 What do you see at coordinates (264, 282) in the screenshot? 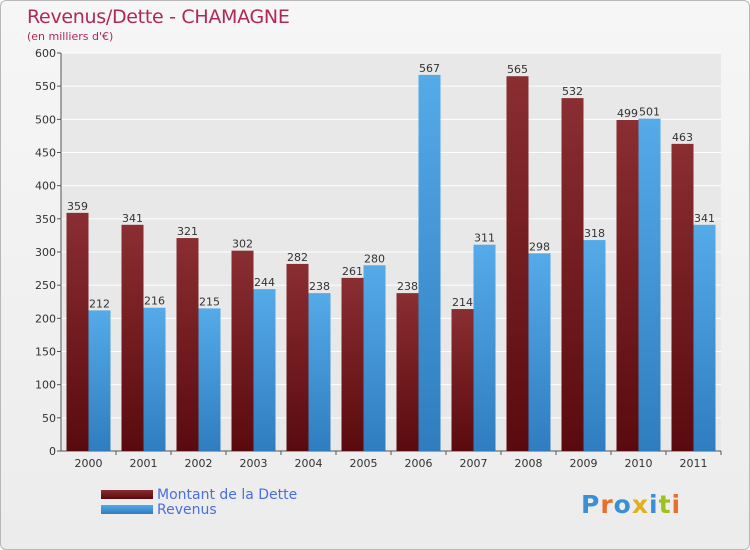
I see `data-label-revenus: 244` at bounding box center [264, 282].